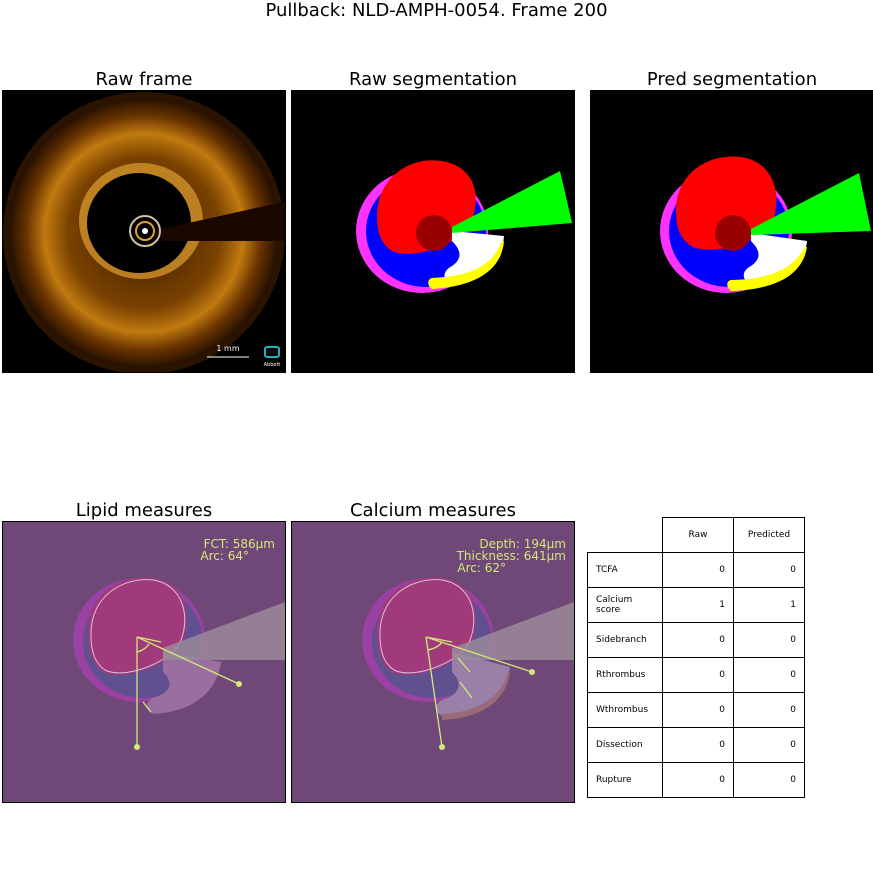 The height and width of the screenshot is (873, 873). I want to click on lipid-measures-panel: FCT: 586µm Arc: 64°, so click(144, 662).